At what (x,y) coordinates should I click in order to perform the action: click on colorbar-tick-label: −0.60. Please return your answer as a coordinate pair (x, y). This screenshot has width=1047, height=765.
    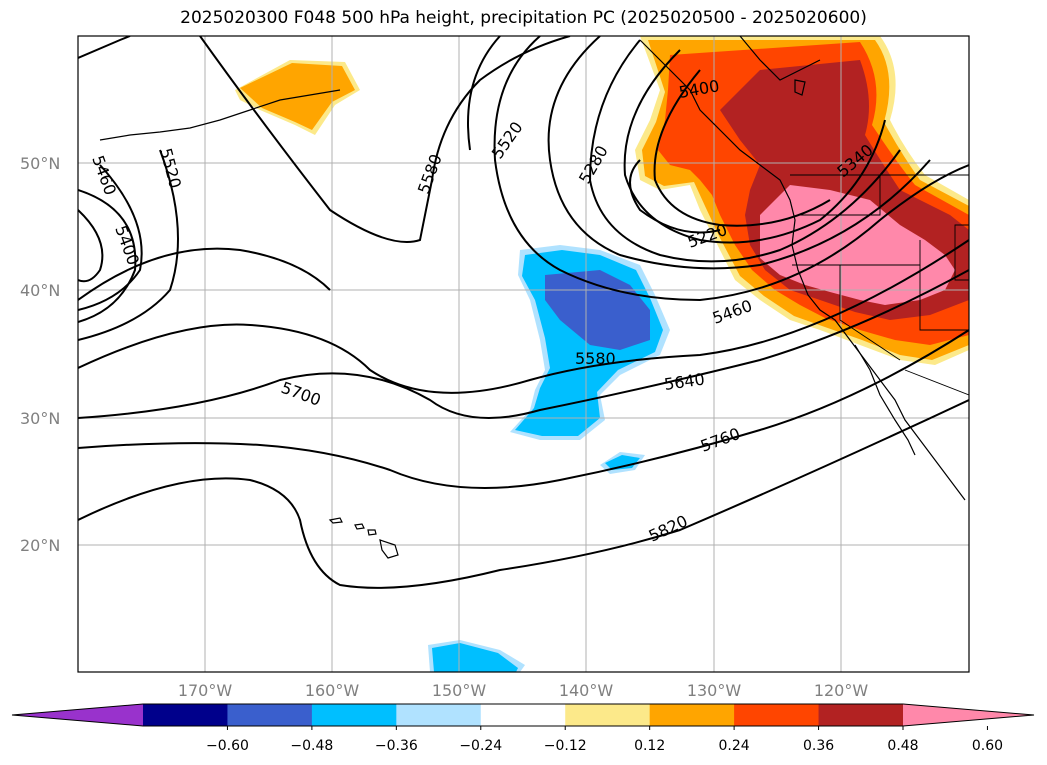
    Looking at the image, I should click on (227, 746).